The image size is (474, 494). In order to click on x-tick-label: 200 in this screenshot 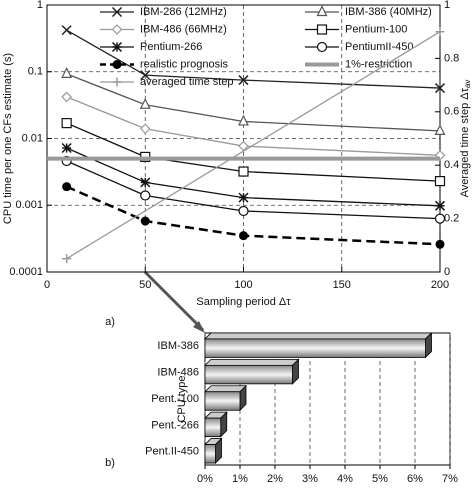, I will do `click(440, 285)`.